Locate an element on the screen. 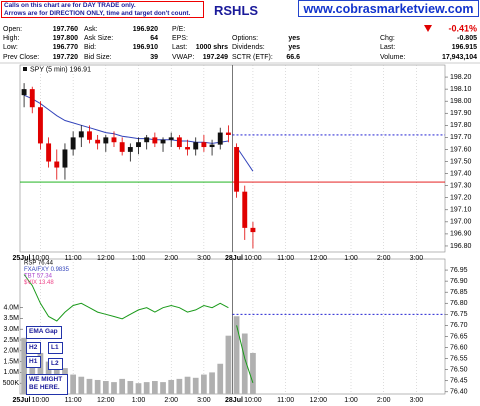  y-tick-label: 4.0M is located at coordinates (11, 307).